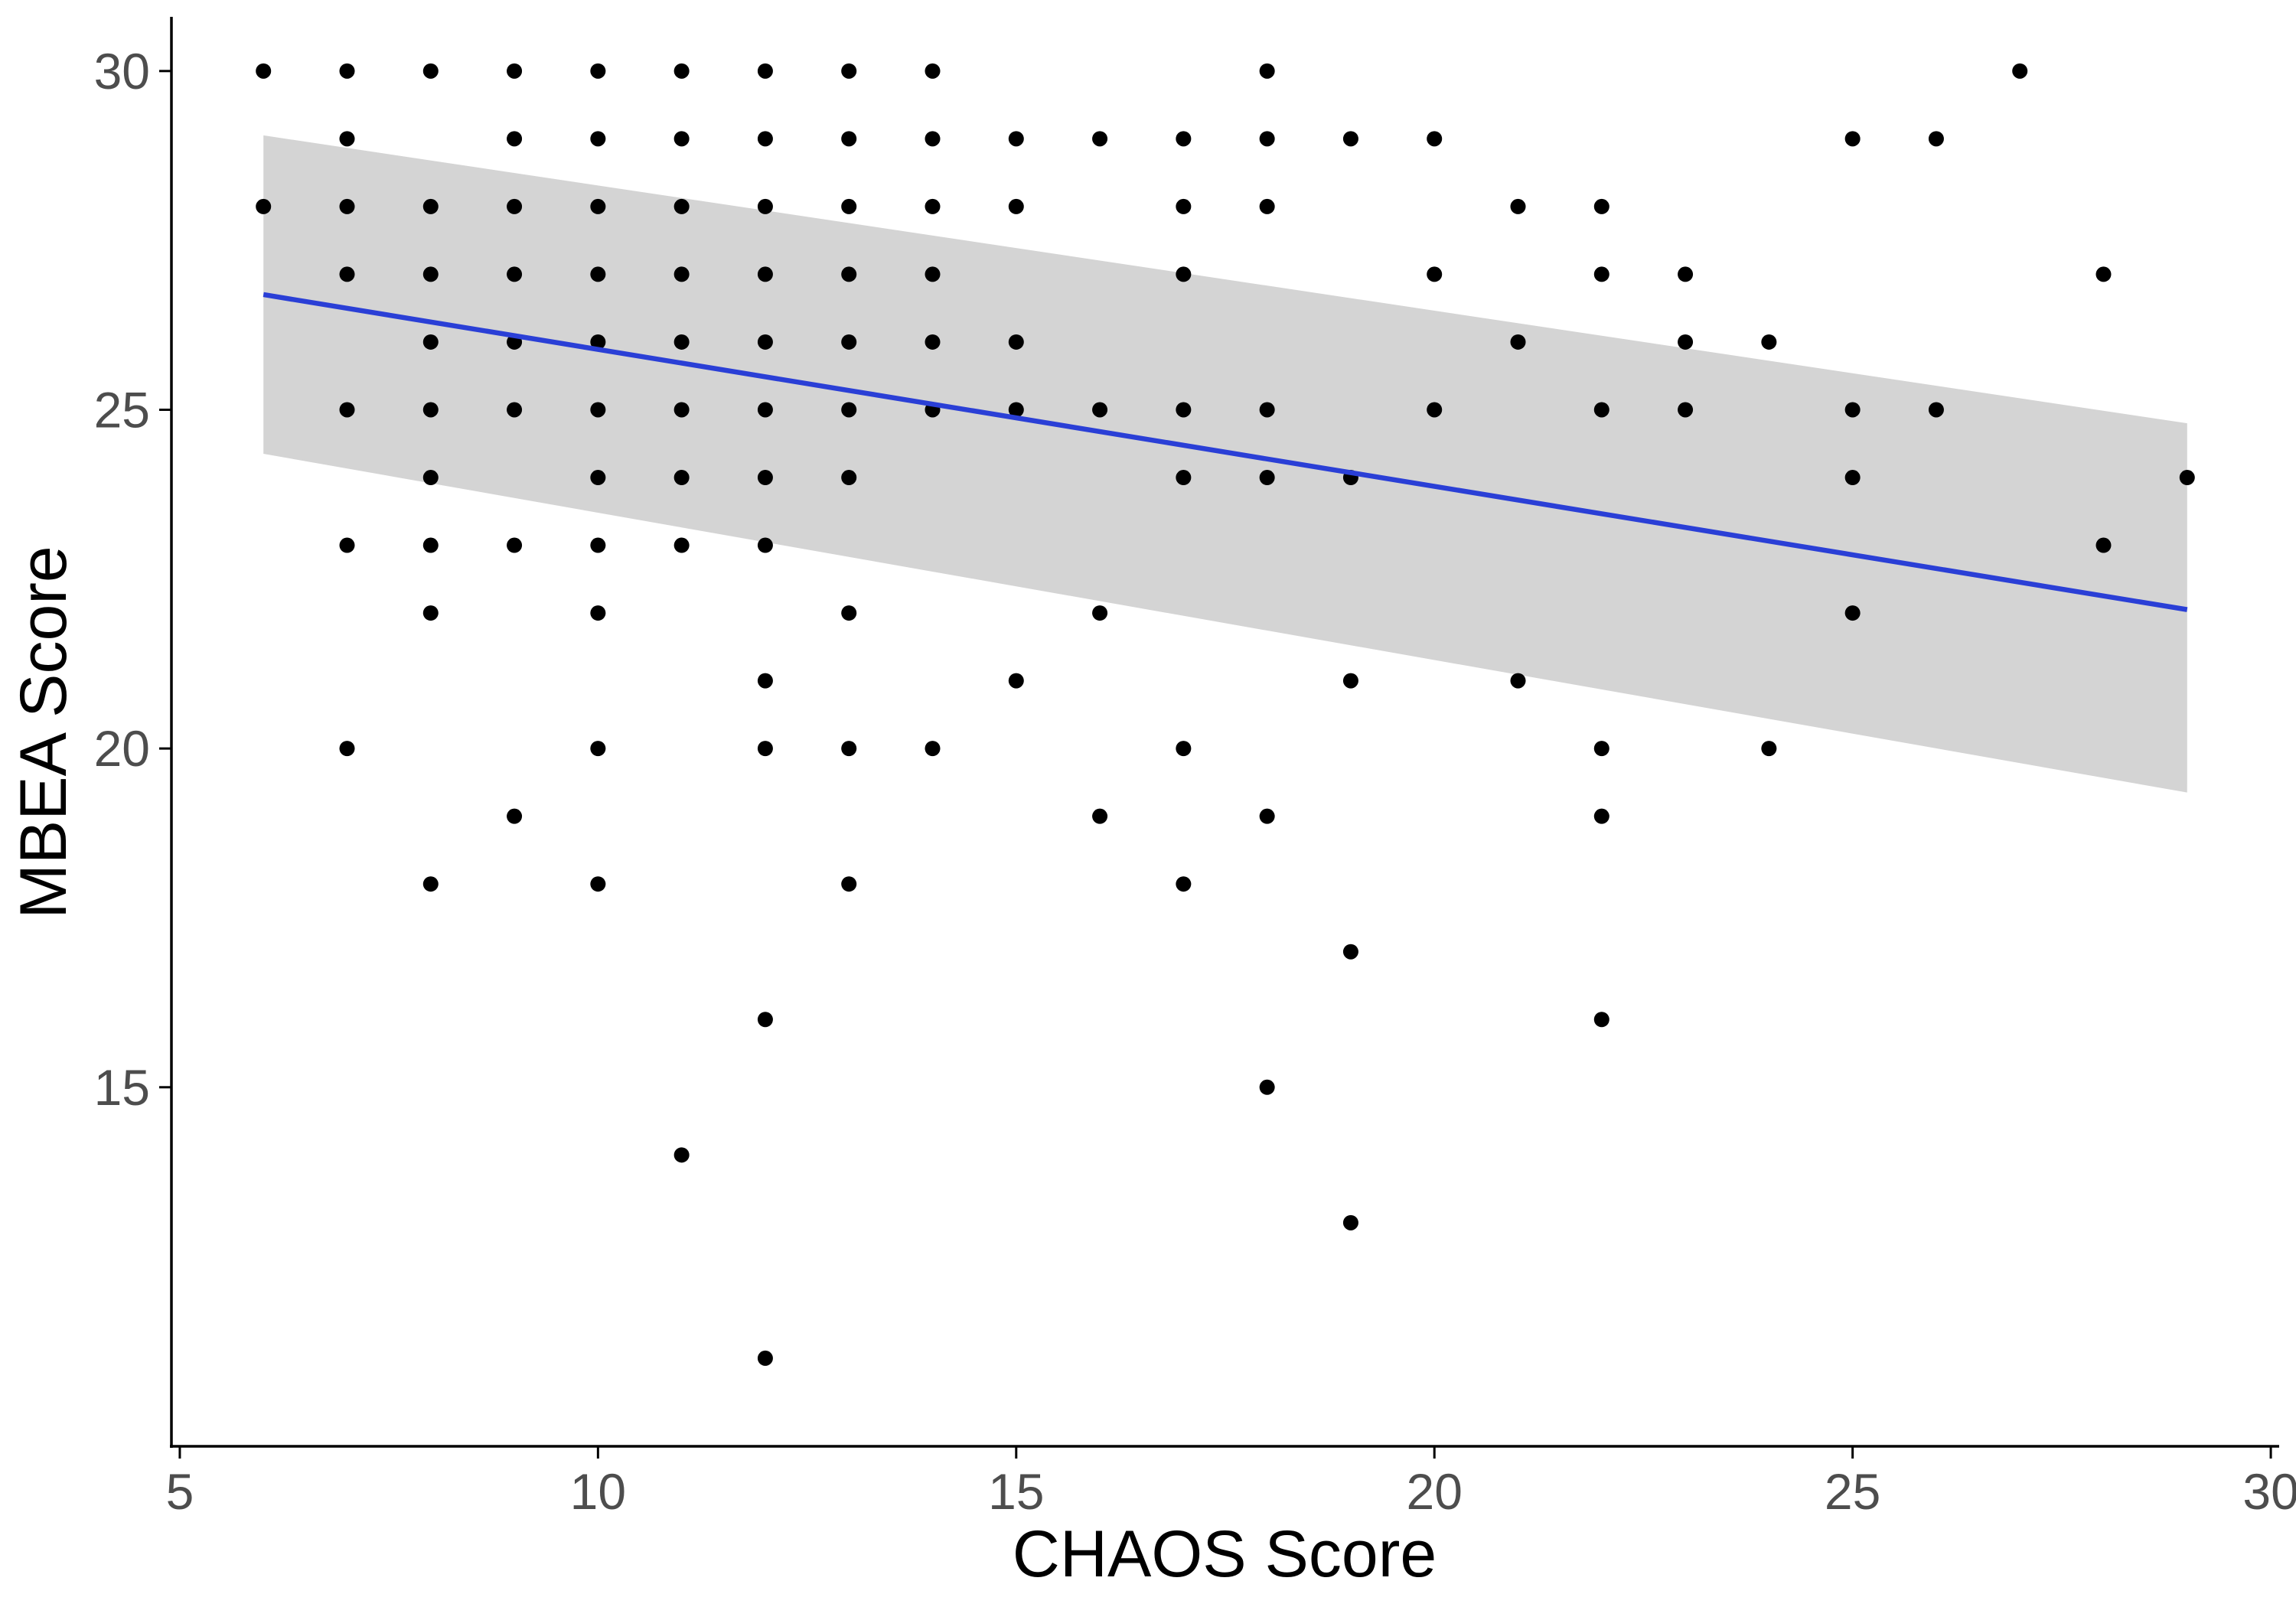 This screenshot has width=2296, height=1607. I want to click on x-tick-label: 30, so click(2269, 1491).